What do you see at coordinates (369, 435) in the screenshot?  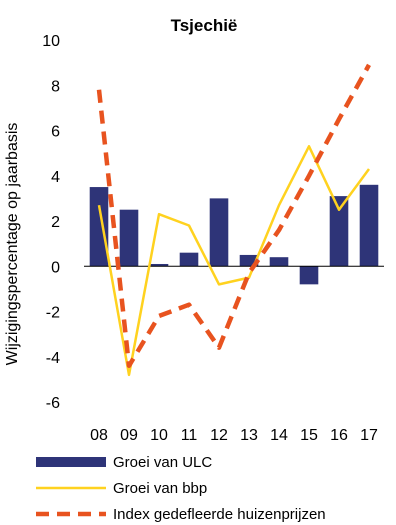 I see `x-tick-label: 17` at bounding box center [369, 435].